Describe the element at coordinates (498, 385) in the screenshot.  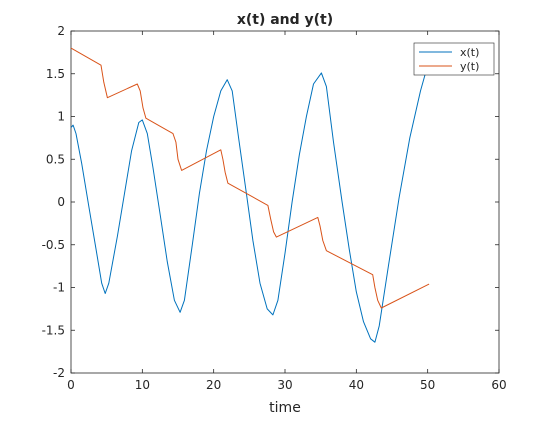
I see `x-tick-label: 60` at that location.